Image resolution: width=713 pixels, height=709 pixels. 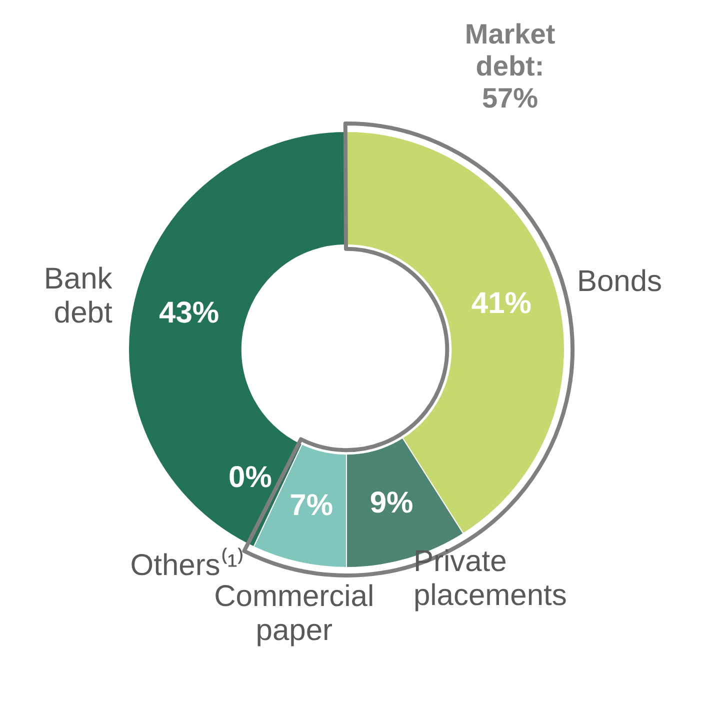 I want to click on slice-label: Bonds, so click(x=619, y=281).